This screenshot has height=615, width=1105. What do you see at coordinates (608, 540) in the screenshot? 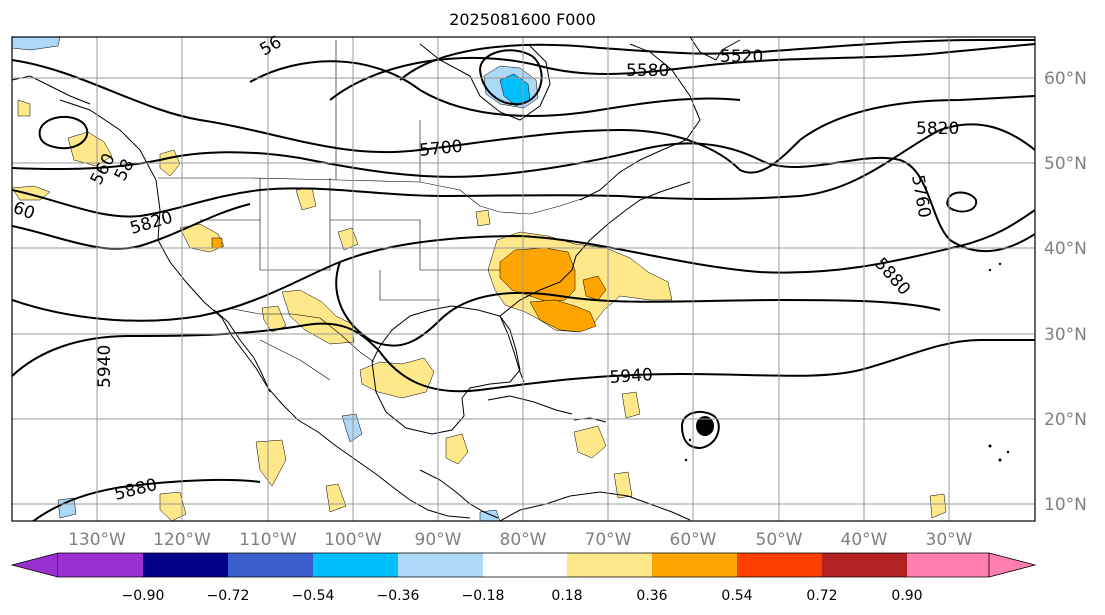
I see `lon-label-70w: 70°W` at bounding box center [608, 540].